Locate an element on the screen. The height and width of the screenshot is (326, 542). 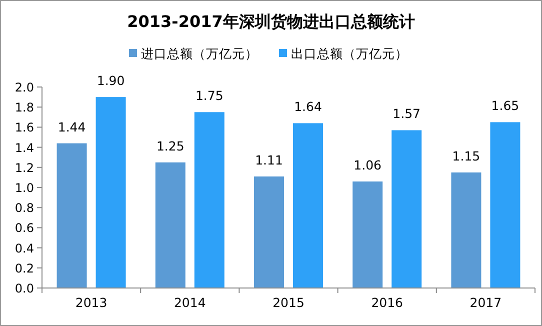
data-label: 1.06 is located at coordinates (368, 164).